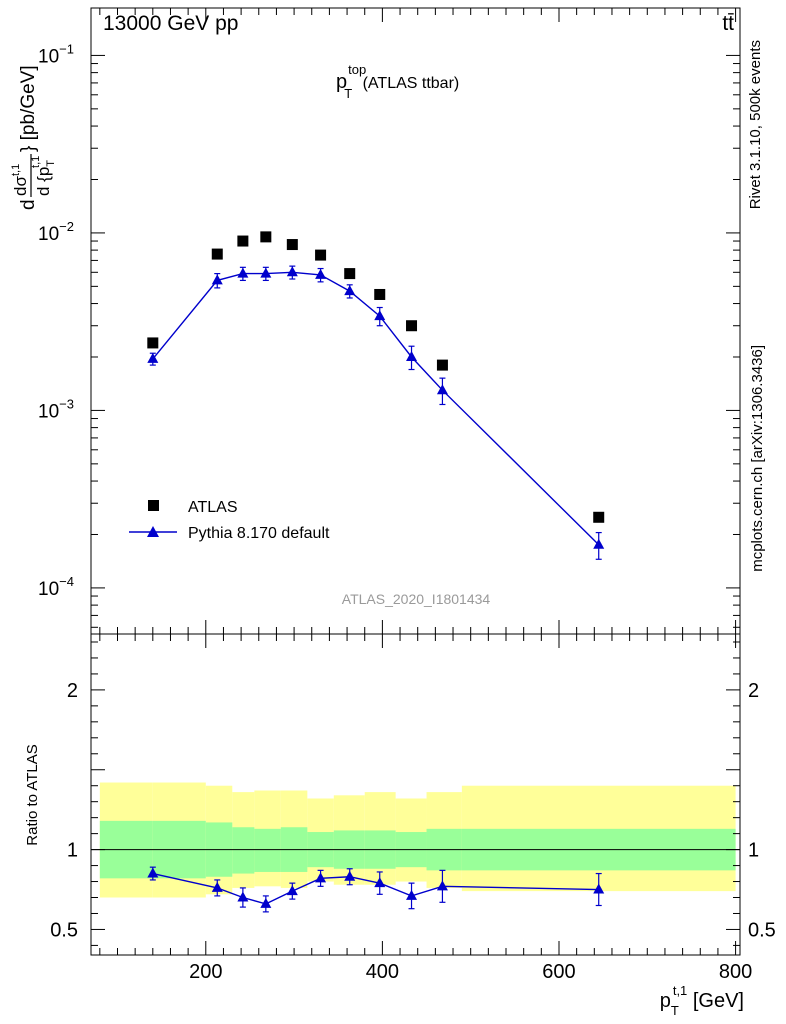 The height and width of the screenshot is (1024, 786). Describe the element at coordinates (153, 505) in the screenshot. I see `legend-marker-atlas` at that location.